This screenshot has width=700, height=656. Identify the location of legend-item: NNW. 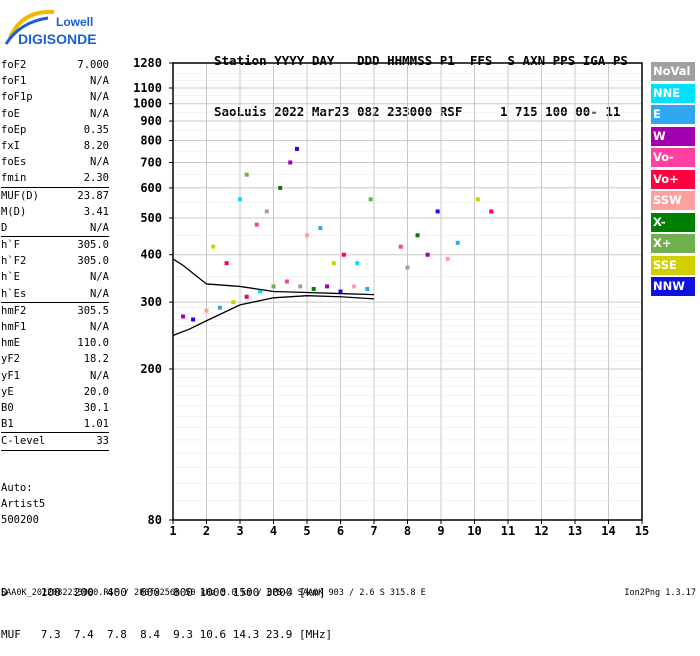
(673, 286).